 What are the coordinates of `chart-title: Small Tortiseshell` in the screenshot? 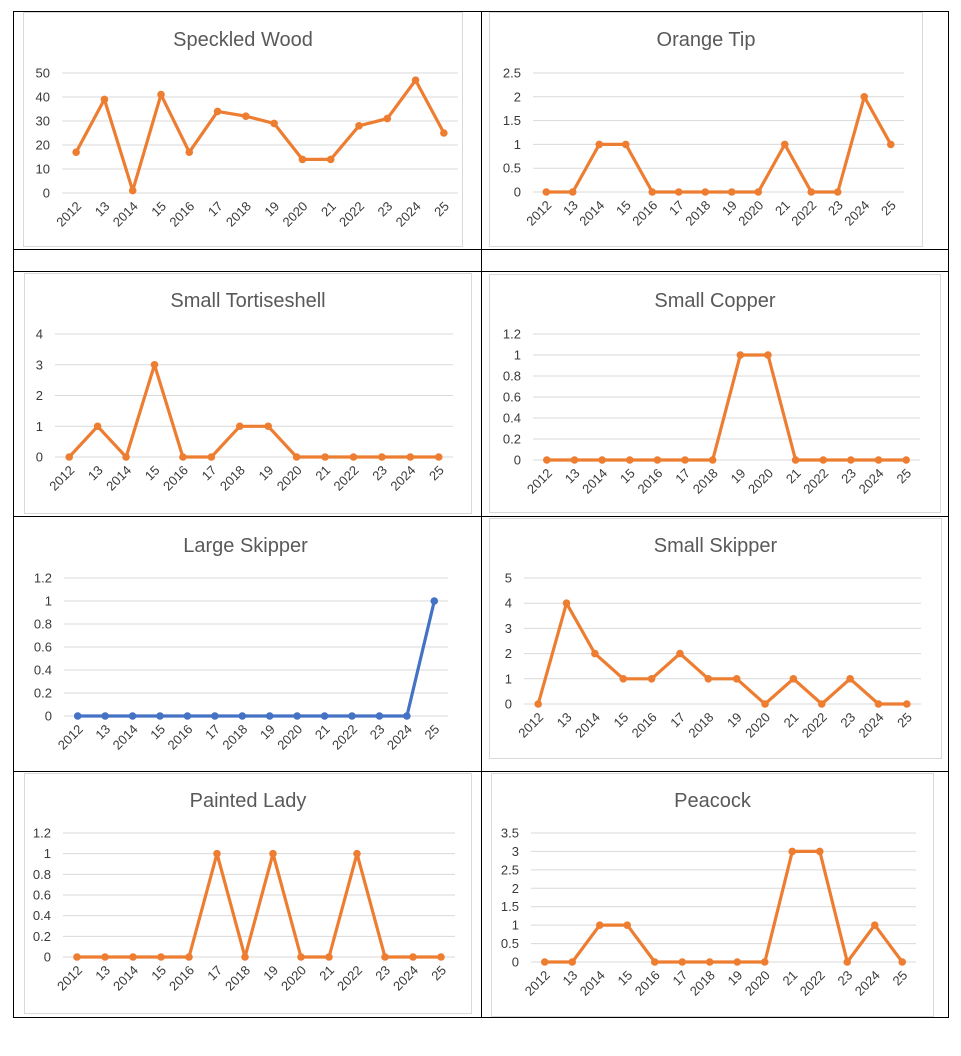 It's located at (247, 301).